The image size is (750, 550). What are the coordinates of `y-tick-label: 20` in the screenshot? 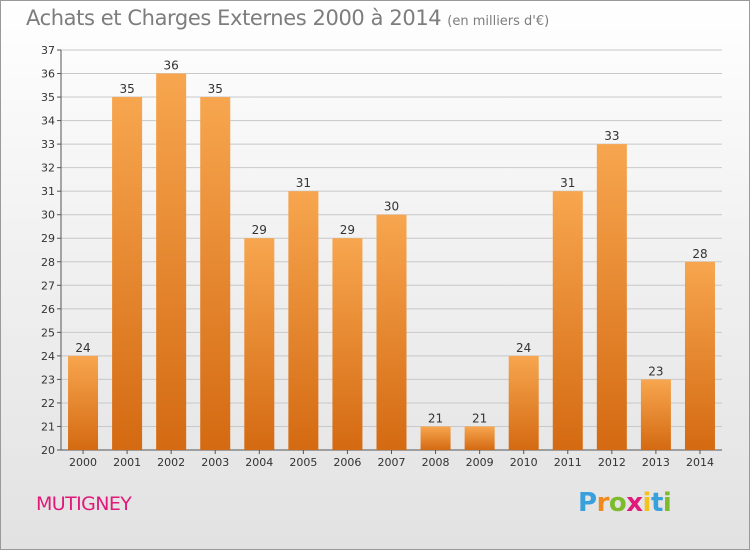 It's located at (48, 450).